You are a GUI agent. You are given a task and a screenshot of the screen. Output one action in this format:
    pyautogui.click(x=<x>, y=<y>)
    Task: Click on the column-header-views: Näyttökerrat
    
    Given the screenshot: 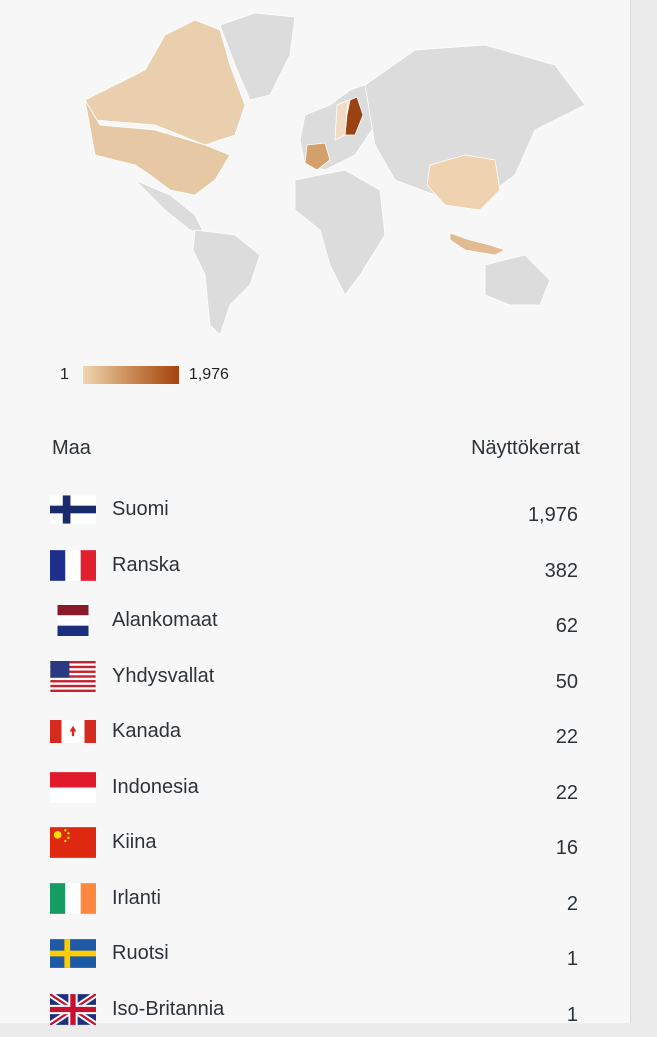 What is the action you would take?
    pyautogui.click(x=525, y=448)
    